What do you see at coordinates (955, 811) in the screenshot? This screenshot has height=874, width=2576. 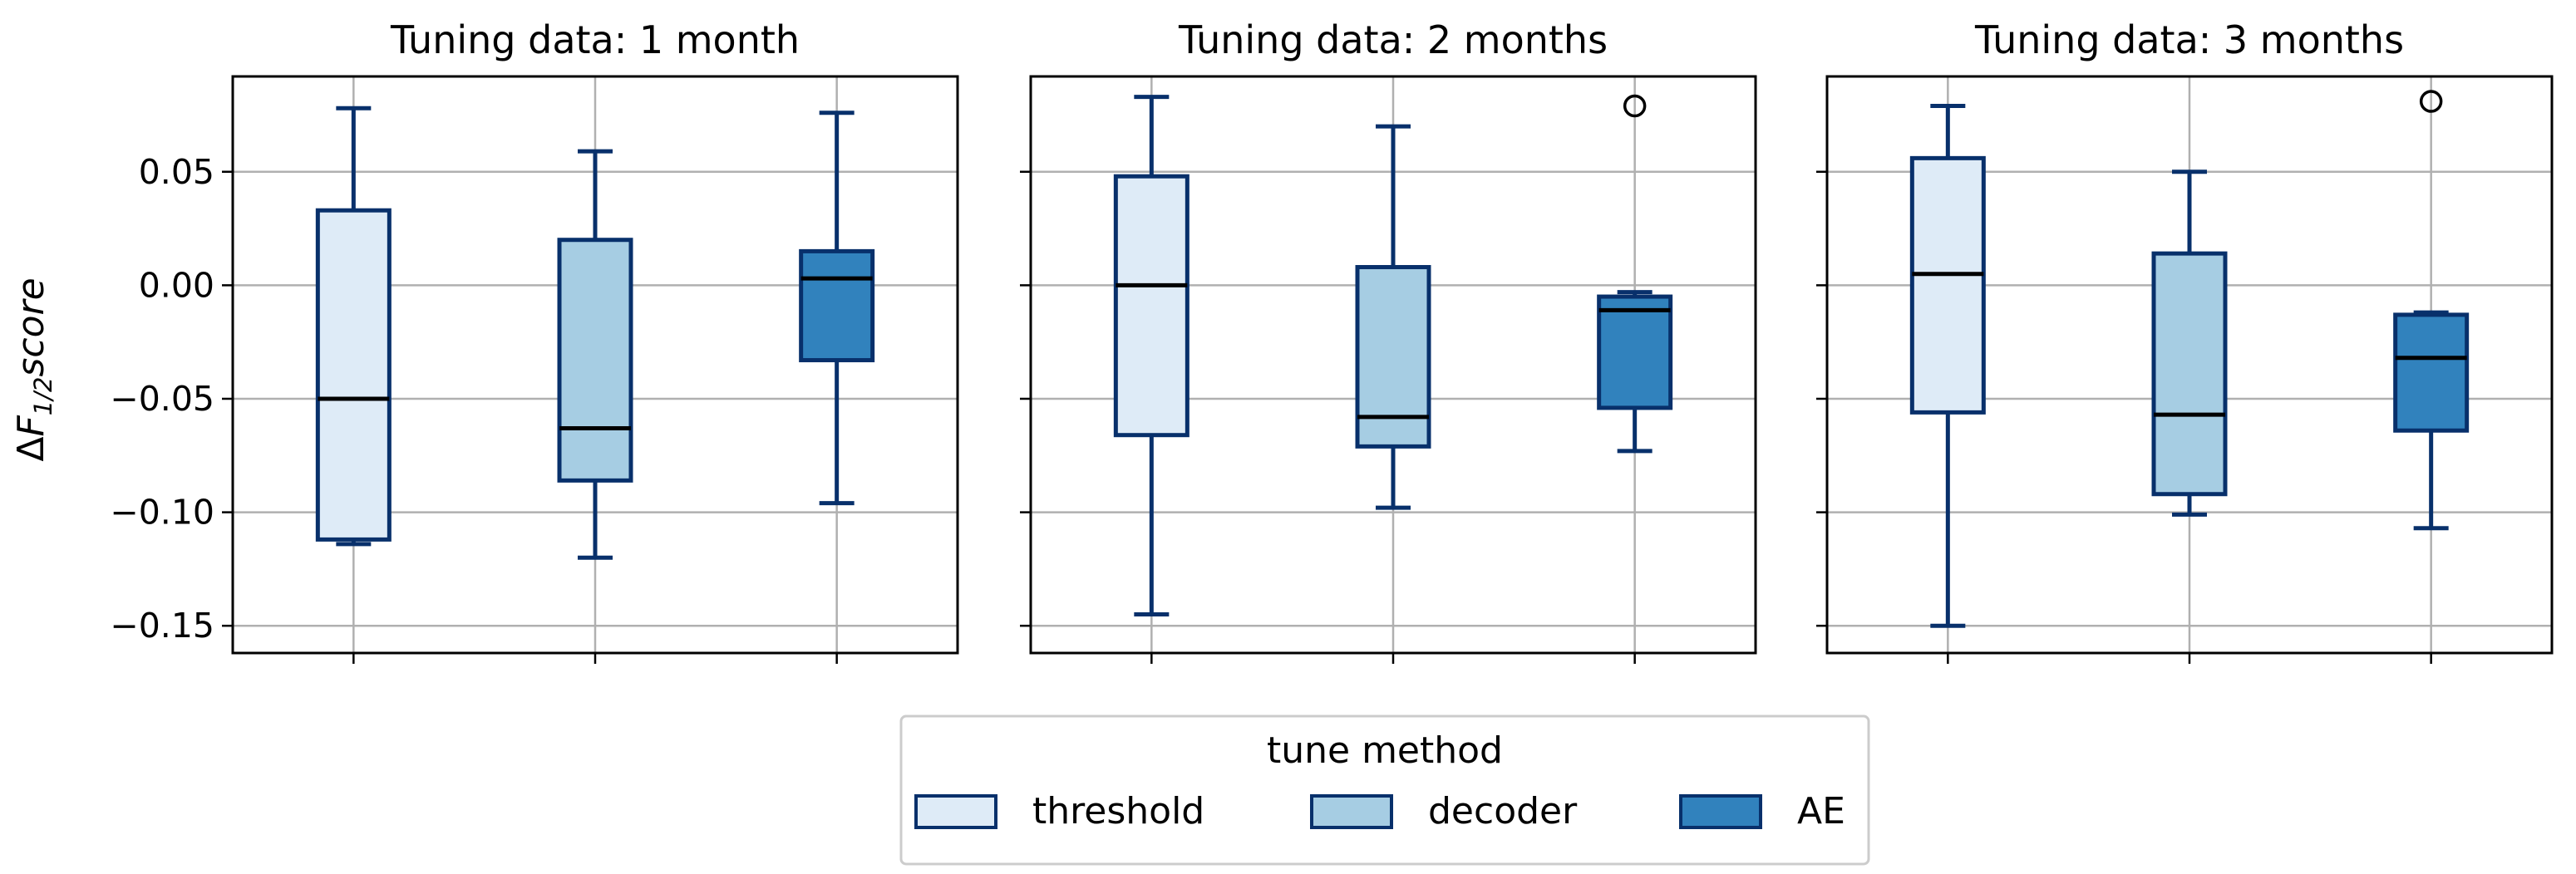 I see `legend-swatch-threshold` at bounding box center [955, 811].